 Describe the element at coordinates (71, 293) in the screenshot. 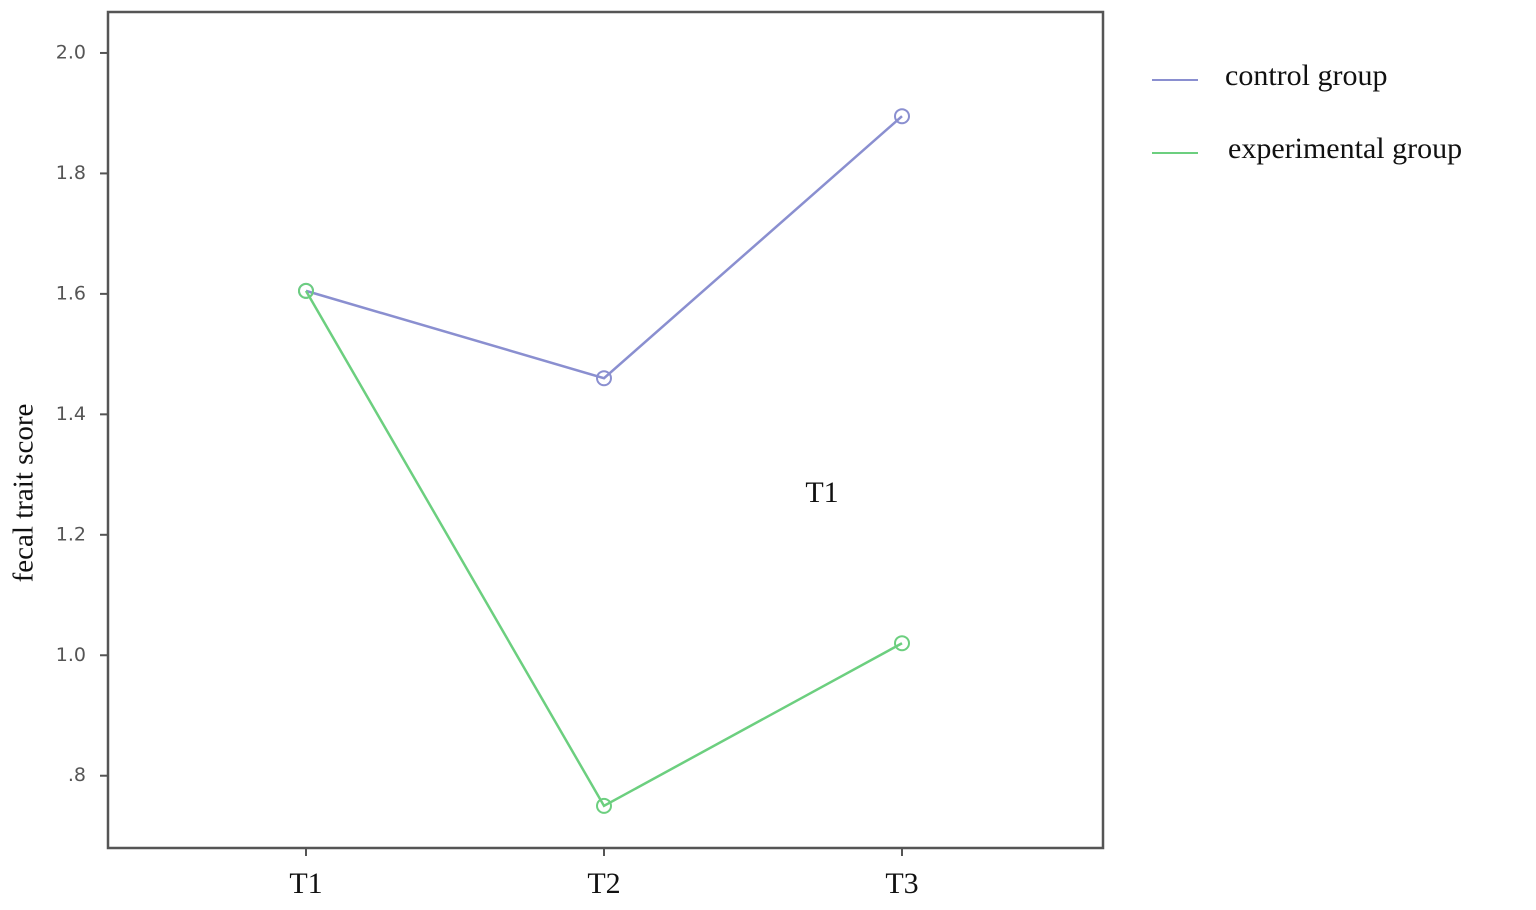

I see `y-tick-label: 1.6` at that location.